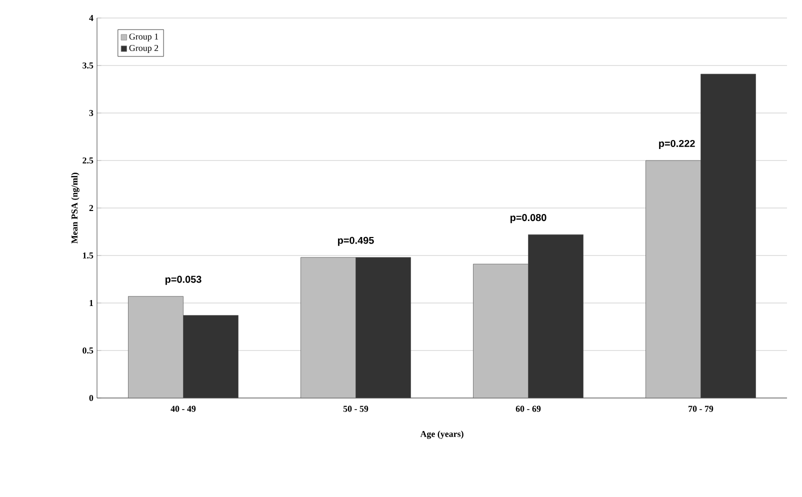  Describe the element at coordinates (75, 208) in the screenshot. I see `y-axis-title: Mean PSA (ng/ml)` at that location.